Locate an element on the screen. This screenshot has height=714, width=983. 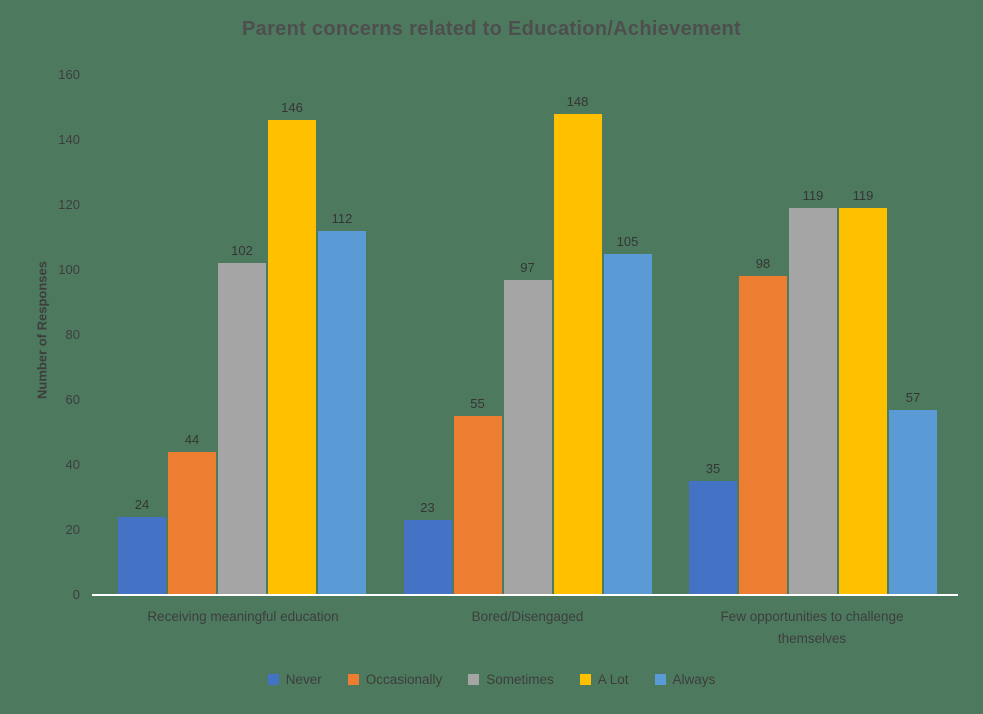
category-label: Receiving meaningful education is located at coordinates (243, 616).